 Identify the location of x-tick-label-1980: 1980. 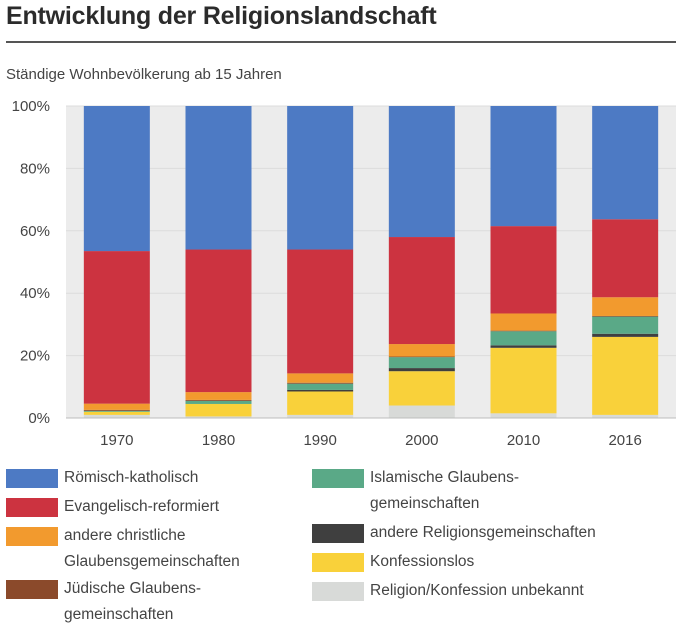
(218, 440).